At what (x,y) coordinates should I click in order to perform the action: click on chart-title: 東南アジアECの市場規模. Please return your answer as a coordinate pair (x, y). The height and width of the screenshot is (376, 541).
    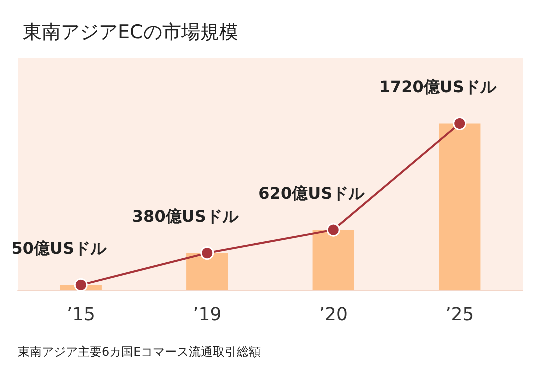
    Looking at the image, I should click on (130, 33).